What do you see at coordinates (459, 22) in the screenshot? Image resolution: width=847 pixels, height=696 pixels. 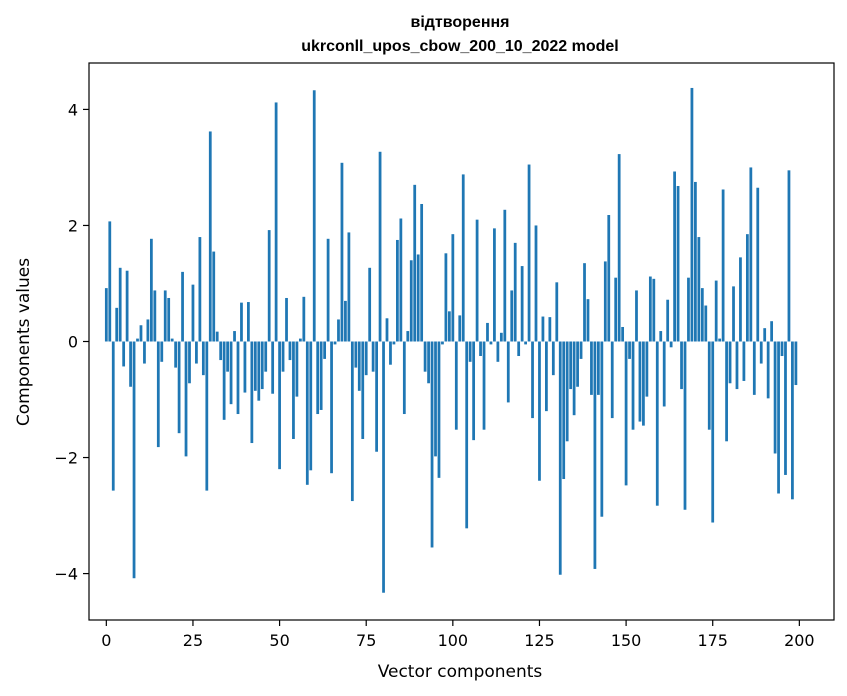 I see `chart-title-line-1: відтворення` at bounding box center [459, 22].